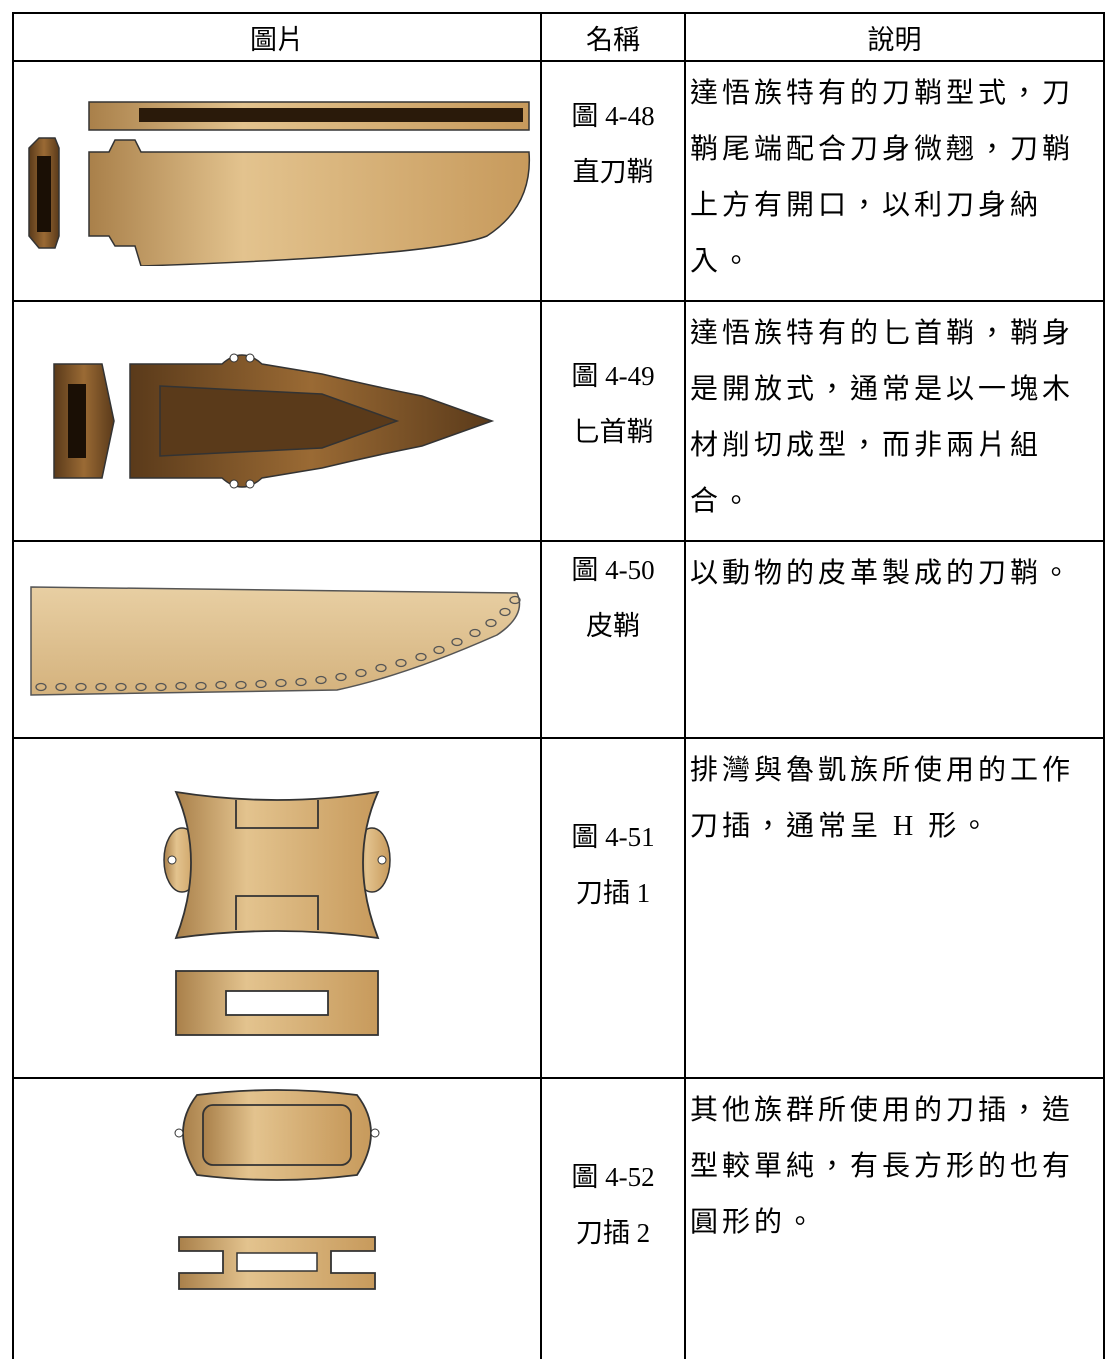 This screenshot has width=1105, height=1359. What do you see at coordinates (277, 37) in the screenshot?
I see `header-cell: 圖片` at bounding box center [277, 37].